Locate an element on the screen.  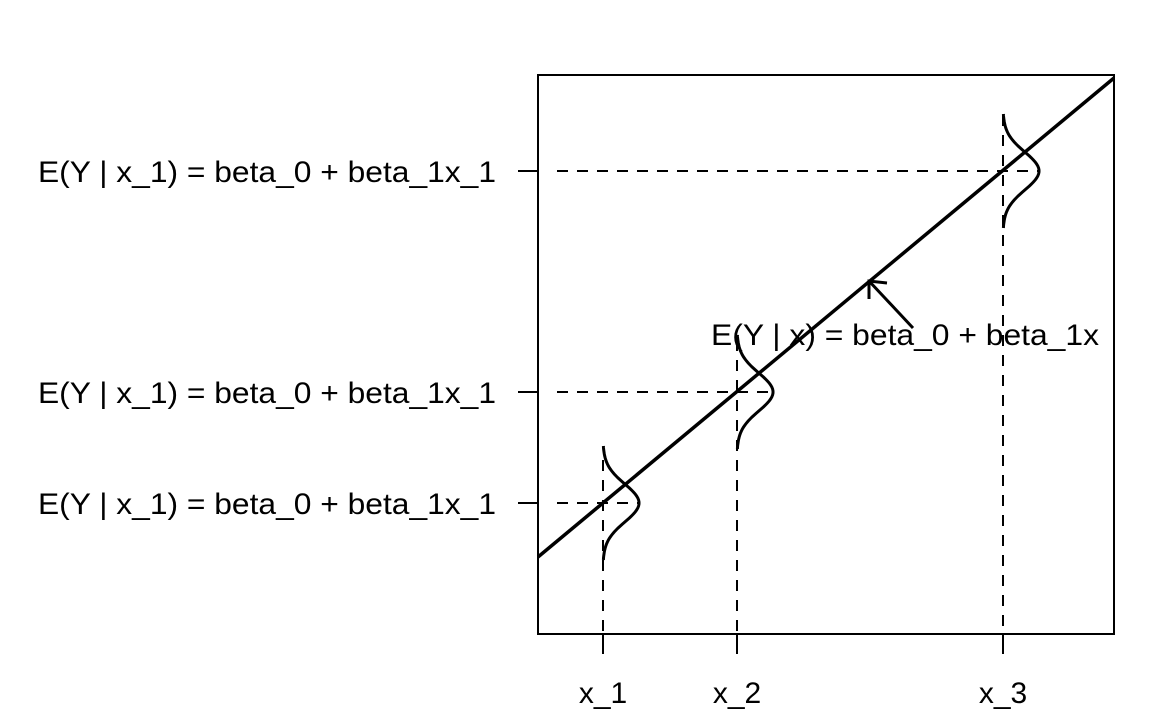
regression-line-label: E(Y | x) = beta_0 + beta_1x is located at coordinates (905, 335).